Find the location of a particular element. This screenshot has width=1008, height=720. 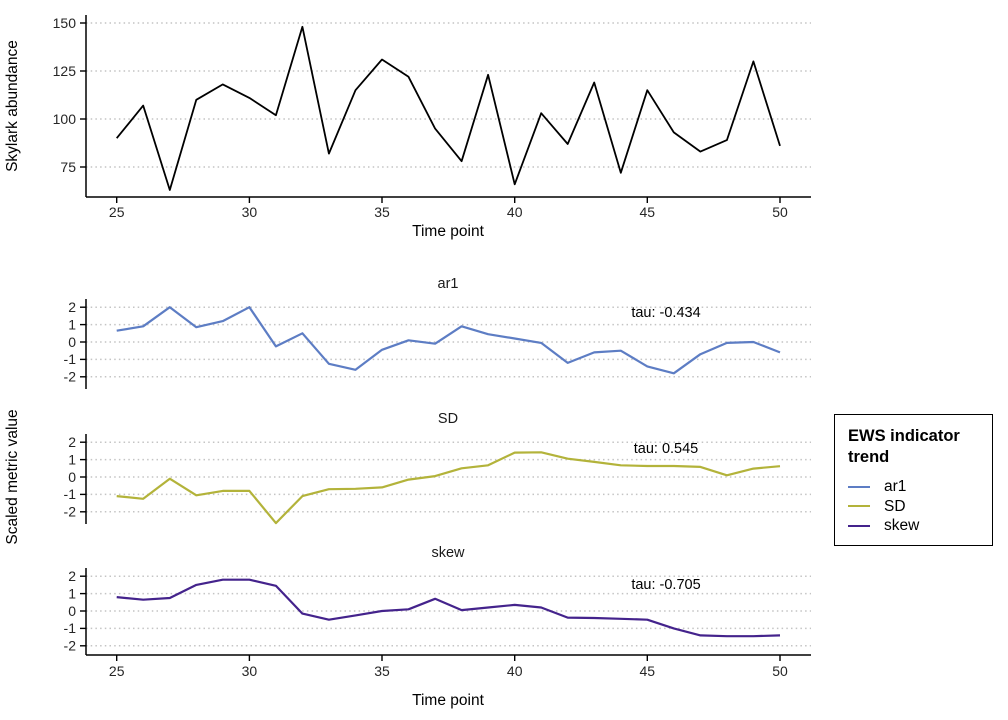

legend-key-line-skew is located at coordinates (859, 525).